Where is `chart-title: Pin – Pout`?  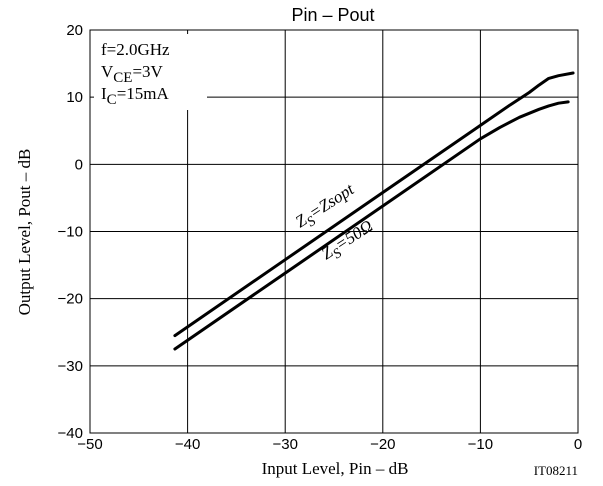
chart-title: Pin – Pout is located at coordinates (332, 15).